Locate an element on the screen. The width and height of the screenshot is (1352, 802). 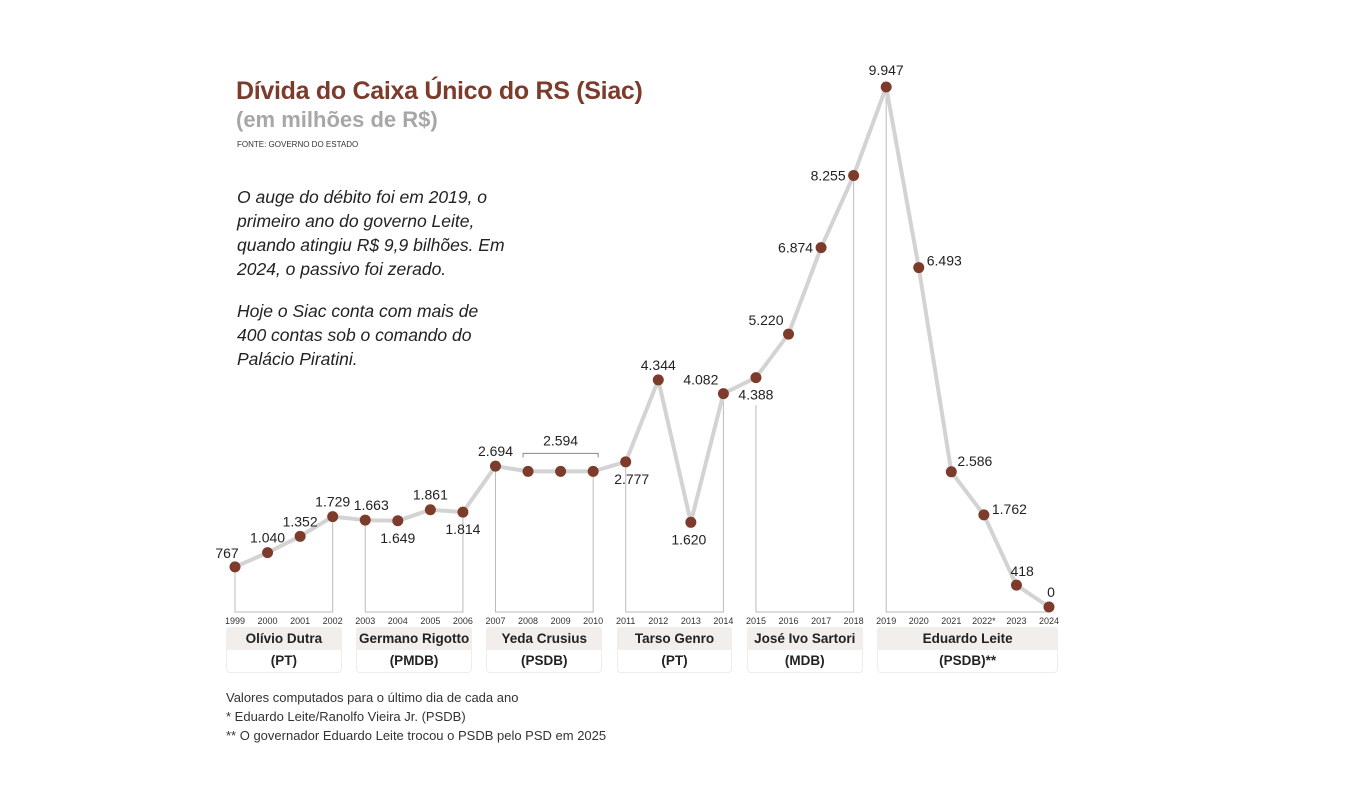
governor-name: Olívio Dutra is located at coordinates (284, 638).